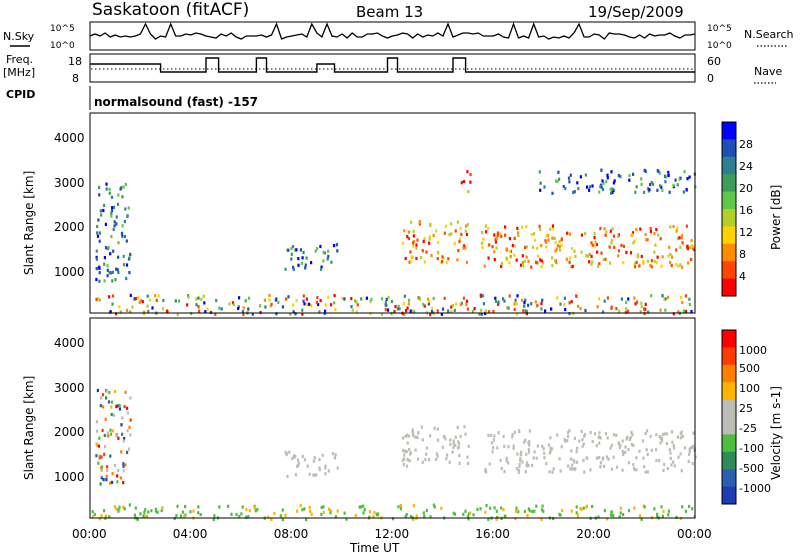 This screenshot has width=800, height=554. I want to click on cpid-text: normalsound (fast) -157, so click(176, 102).